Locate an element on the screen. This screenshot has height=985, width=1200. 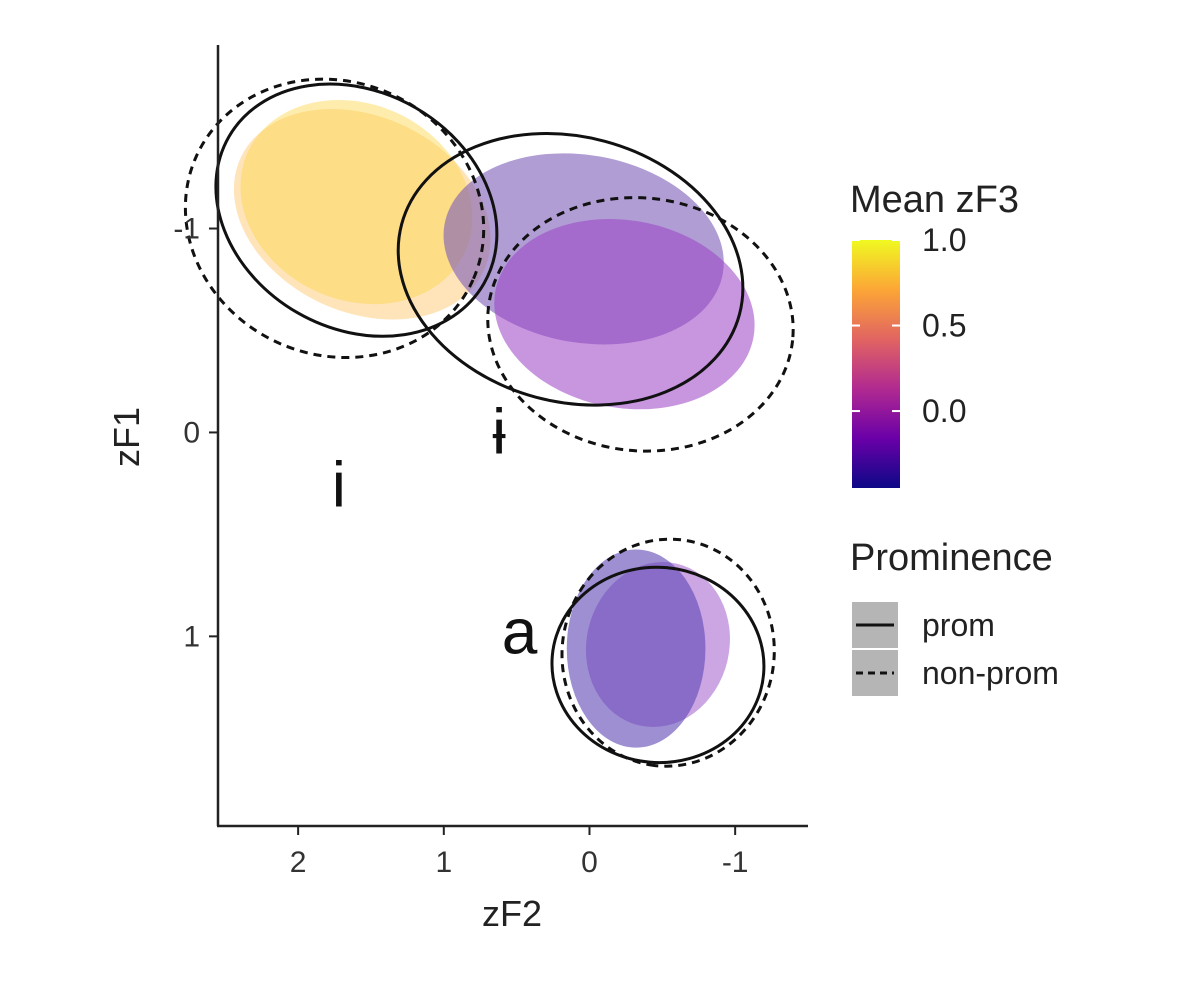
colorbar-tick-label: 0.5 is located at coordinates (944, 326).